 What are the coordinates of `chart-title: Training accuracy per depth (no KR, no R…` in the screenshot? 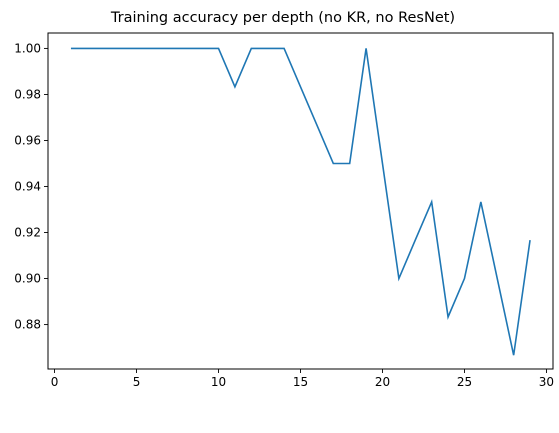 It's located at (282, 18).